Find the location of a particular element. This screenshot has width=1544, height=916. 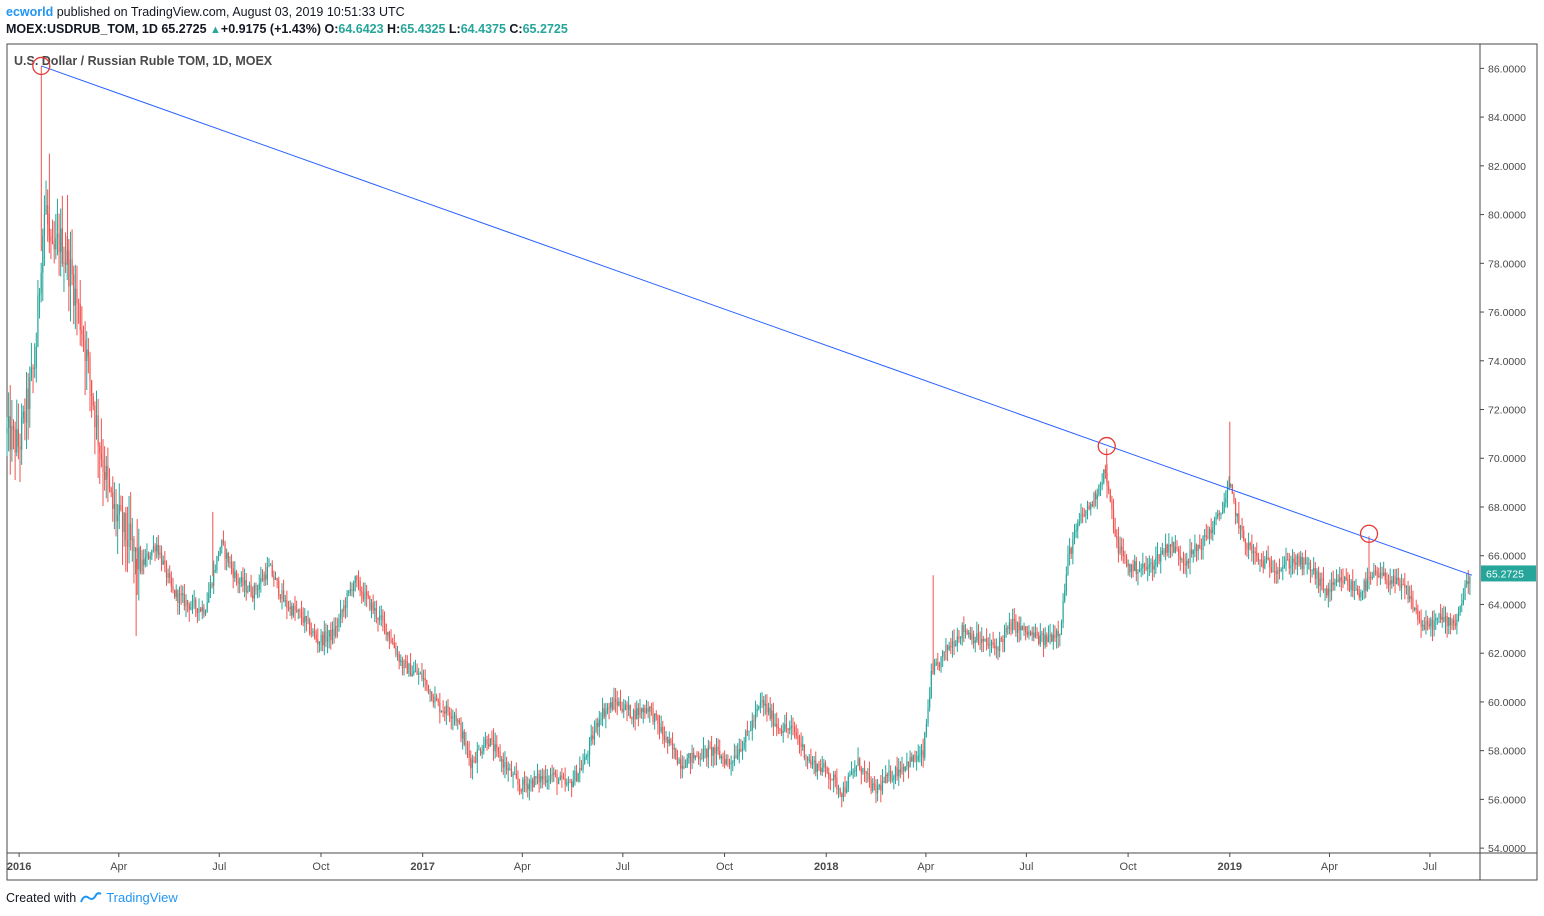

x-tick-label: Oct is located at coordinates (1128, 867).